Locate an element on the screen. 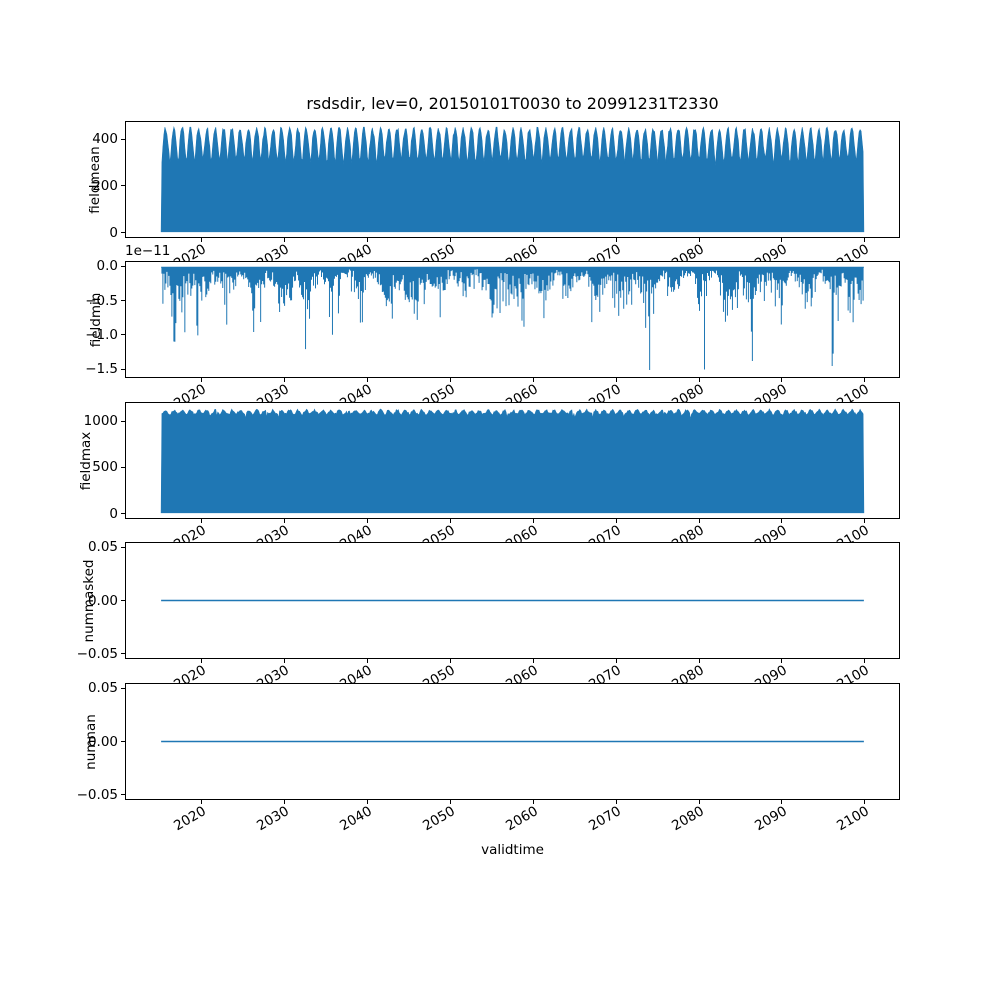 Image resolution: width=1000 pixels, height=1000 pixels. y-axis-label-numnan: numnan is located at coordinates (91, 741).